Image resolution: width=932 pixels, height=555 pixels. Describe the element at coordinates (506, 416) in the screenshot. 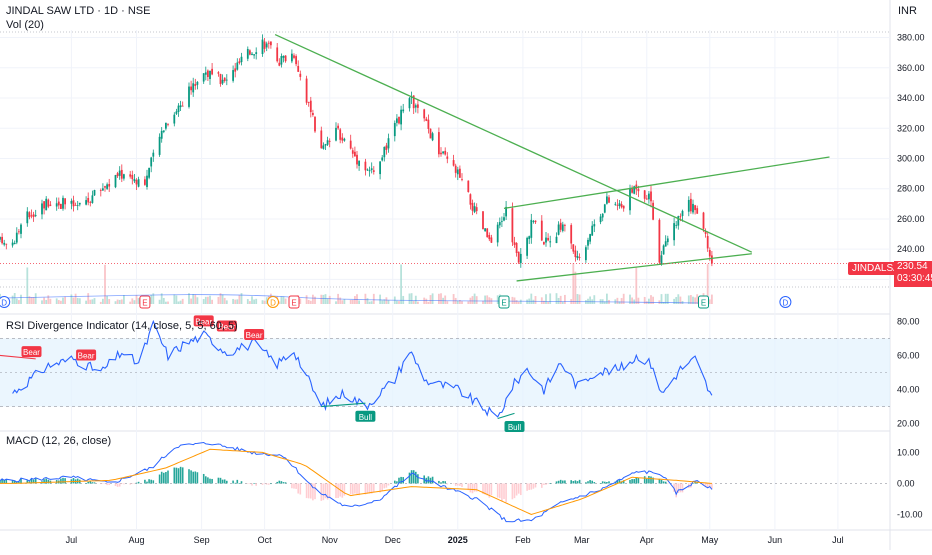

I see `rsi-divergence-line` at that location.